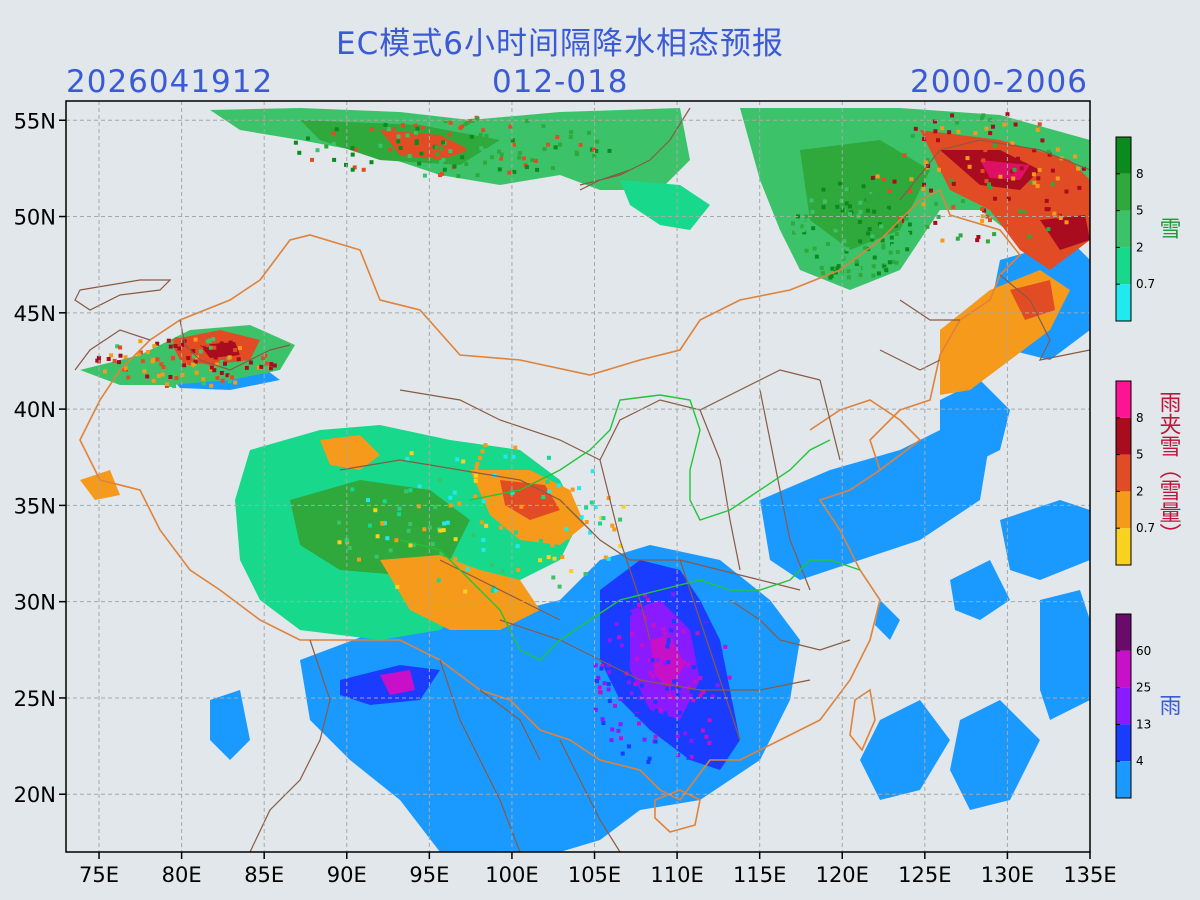  Describe the element at coordinates (1123, 302) in the screenshot. I see `colorbar-swatch` at that location.